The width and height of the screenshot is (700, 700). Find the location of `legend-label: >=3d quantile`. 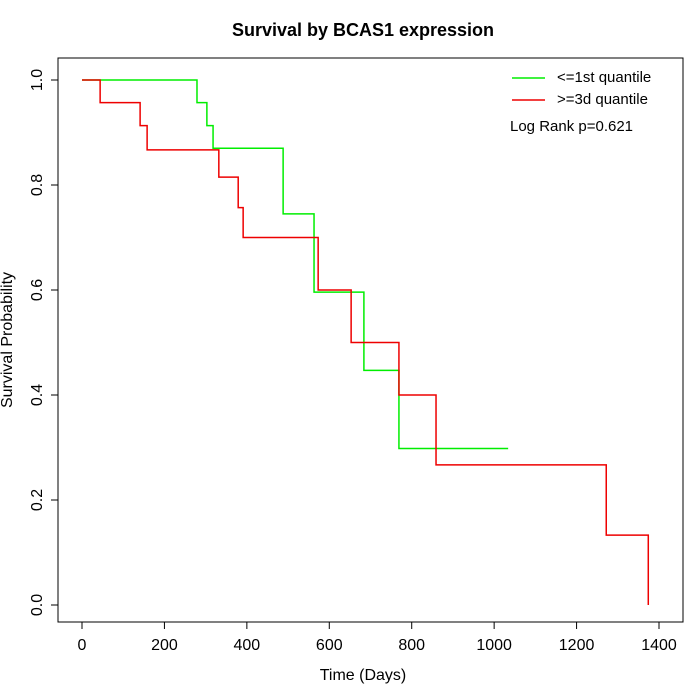

legend-label: >=3d quantile is located at coordinates (602, 99).